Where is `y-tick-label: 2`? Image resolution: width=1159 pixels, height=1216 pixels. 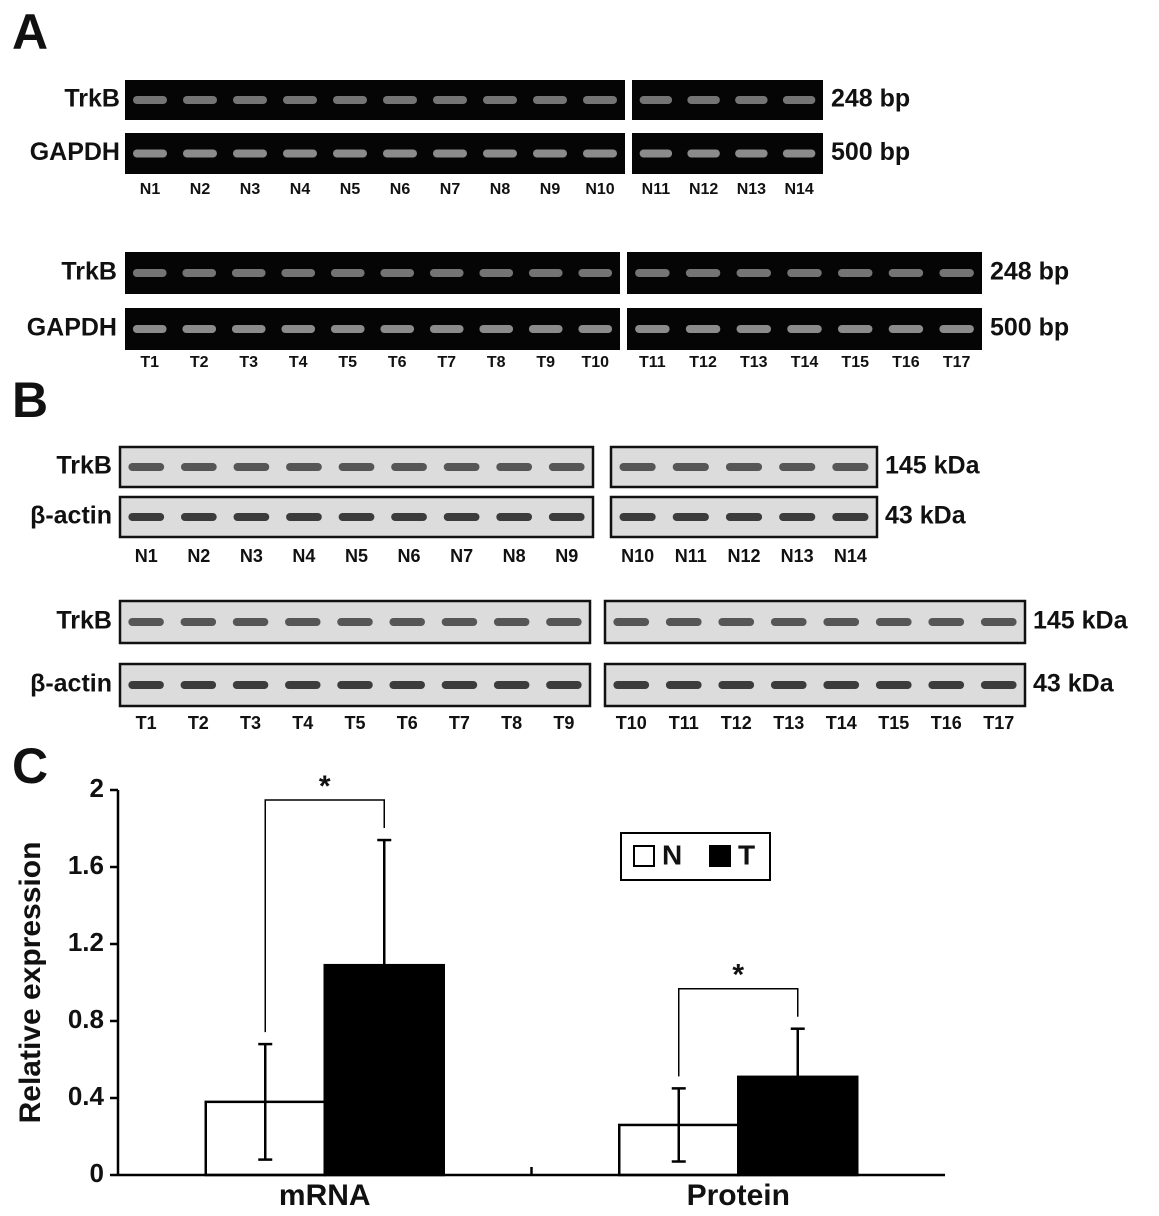 y-tick-label: 2 is located at coordinates (97, 788).